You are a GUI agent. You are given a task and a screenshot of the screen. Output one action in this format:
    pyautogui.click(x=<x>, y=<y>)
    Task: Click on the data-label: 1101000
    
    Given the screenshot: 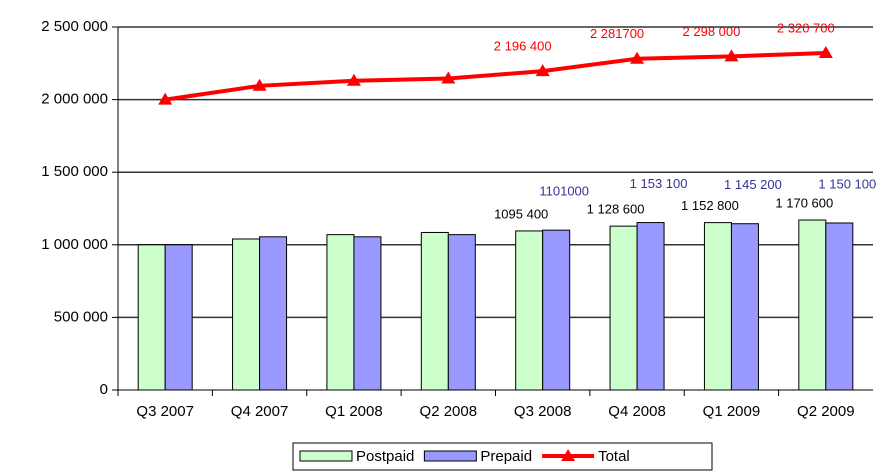 What is the action you would take?
    pyautogui.click(x=564, y=191)
    